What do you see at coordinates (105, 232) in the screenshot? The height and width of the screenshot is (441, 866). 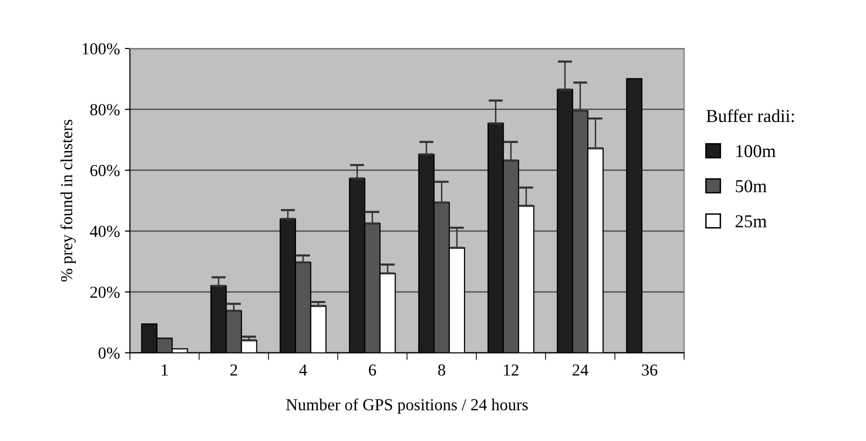 I see `y-tick-label: 40%` at bounding box center [105, 232].